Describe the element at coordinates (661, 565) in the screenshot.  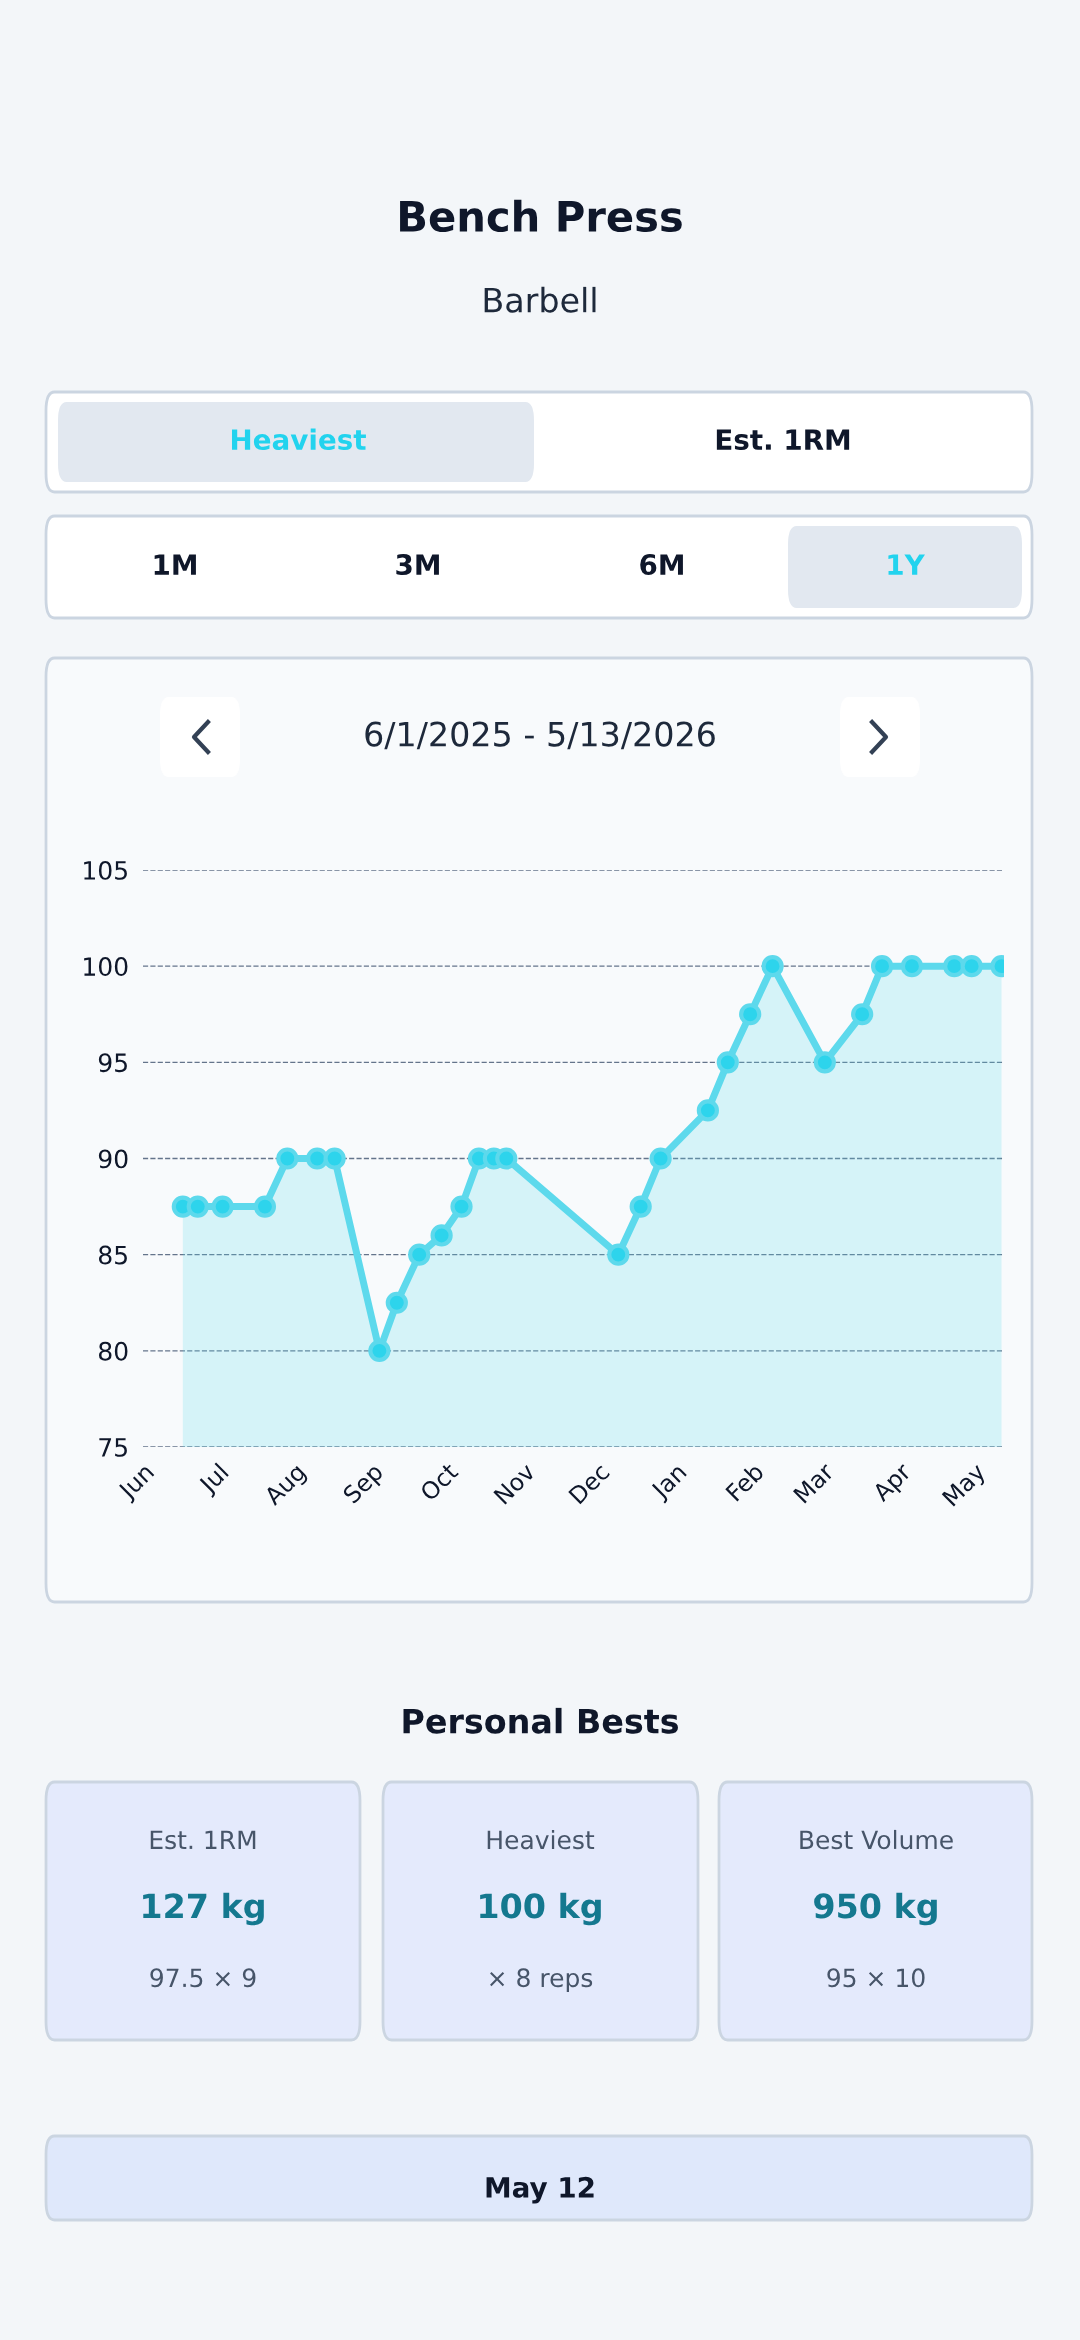
I see `text: 6M` at that location.